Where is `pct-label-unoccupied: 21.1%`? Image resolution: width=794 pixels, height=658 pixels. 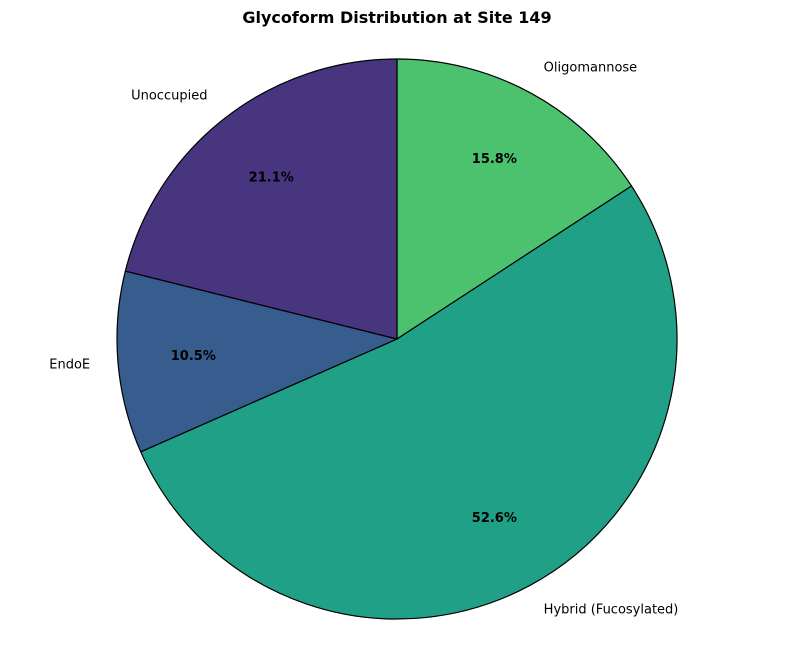 pct-label-unoccupied: 21.1% is located at coordinates (271, 177).